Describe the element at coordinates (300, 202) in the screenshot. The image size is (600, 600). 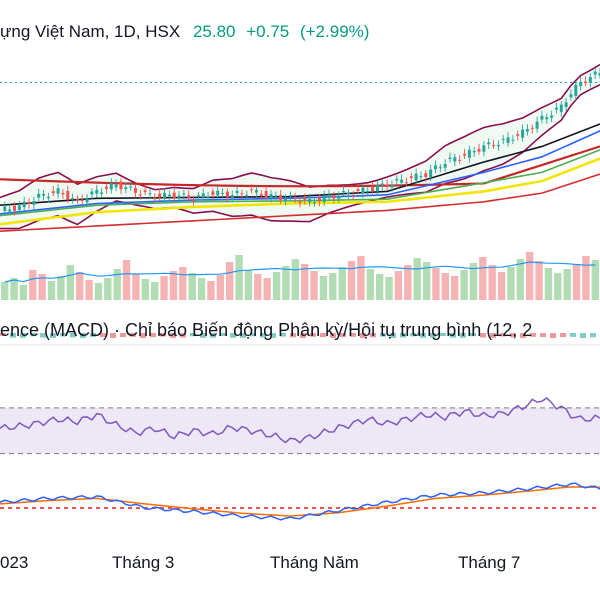
I see `moving-average-line` at that location.